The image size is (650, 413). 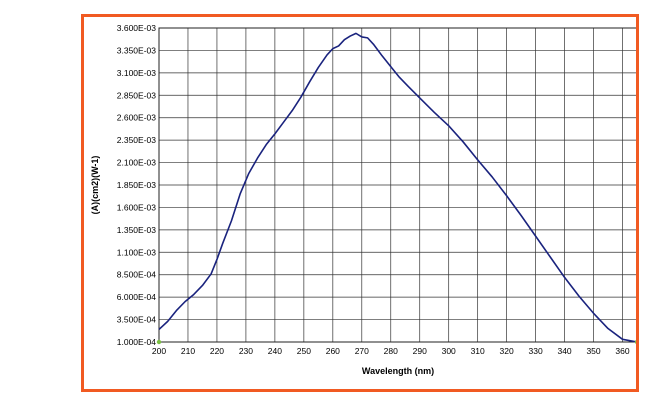 I want to click on y-tick-label: 1.000E-04, so click(x=136, y=342).